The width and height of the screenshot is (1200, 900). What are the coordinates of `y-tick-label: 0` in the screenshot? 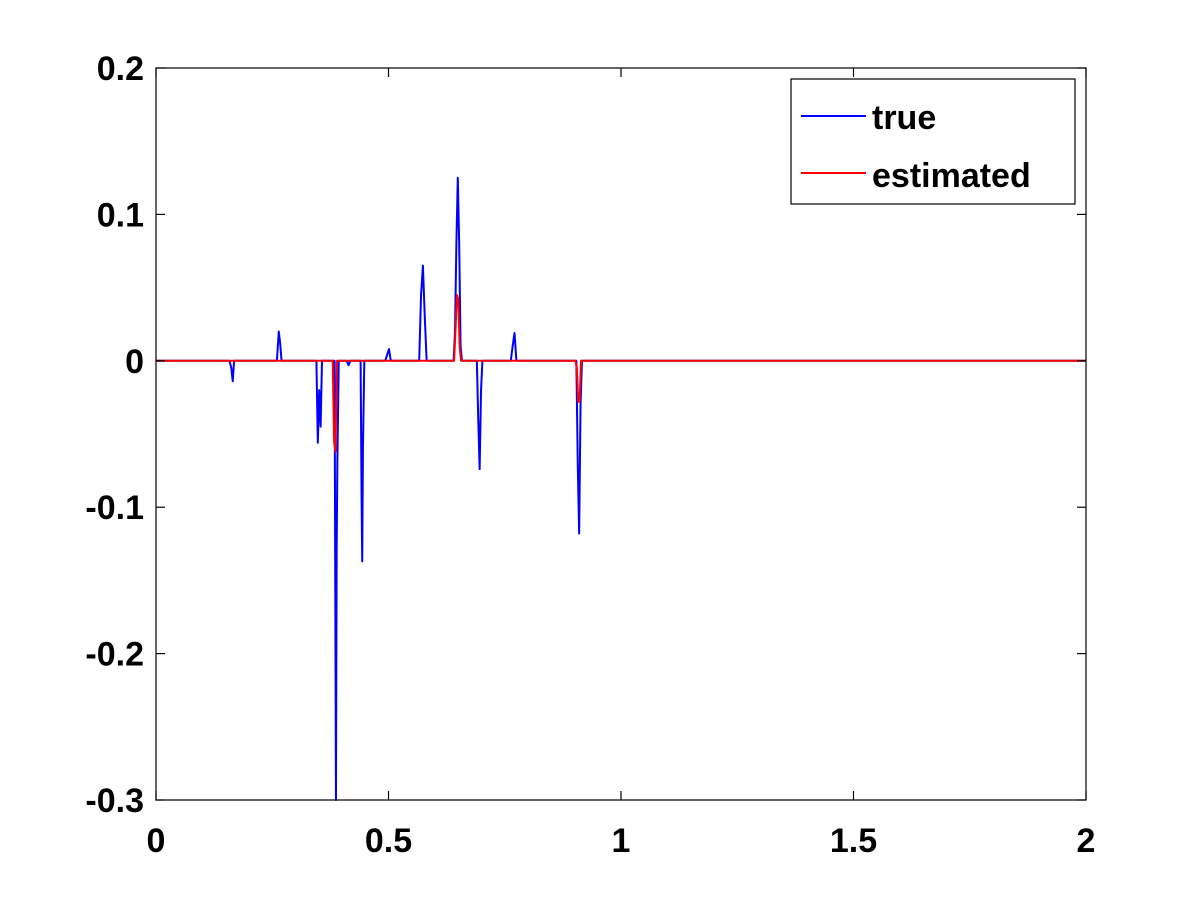 It's located at (134, 362).